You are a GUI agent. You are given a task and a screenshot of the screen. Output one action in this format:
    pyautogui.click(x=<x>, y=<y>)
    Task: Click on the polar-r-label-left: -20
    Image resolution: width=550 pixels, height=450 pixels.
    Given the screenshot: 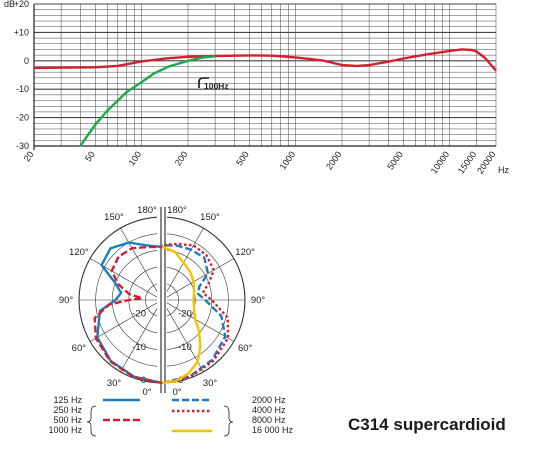 What is the action you would take?
    pyautogui.click(x=139, y=314)
    